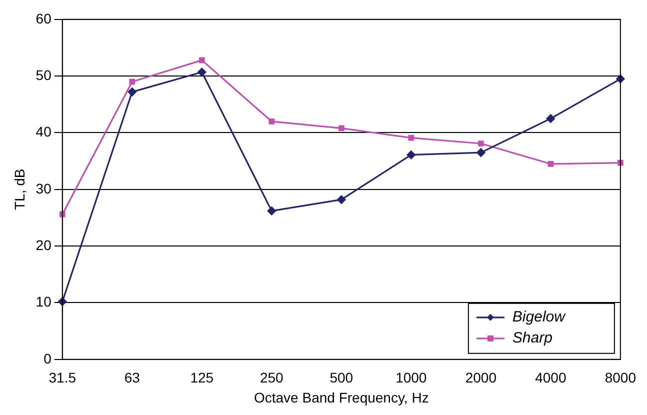 The width and height of the screenshot is (647, 415). What do you see at coordinates (272, 378) in the screenshot?
I see `x-tick-label: 250` at bounding box center [272, 378].